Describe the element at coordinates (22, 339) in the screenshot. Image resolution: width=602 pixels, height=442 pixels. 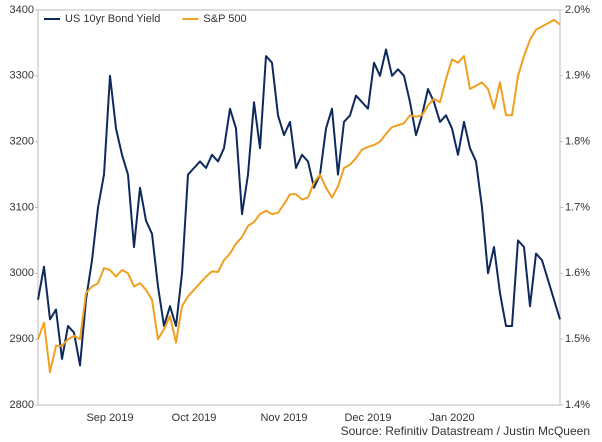
I see `y-tick-label: 2900` at that location.